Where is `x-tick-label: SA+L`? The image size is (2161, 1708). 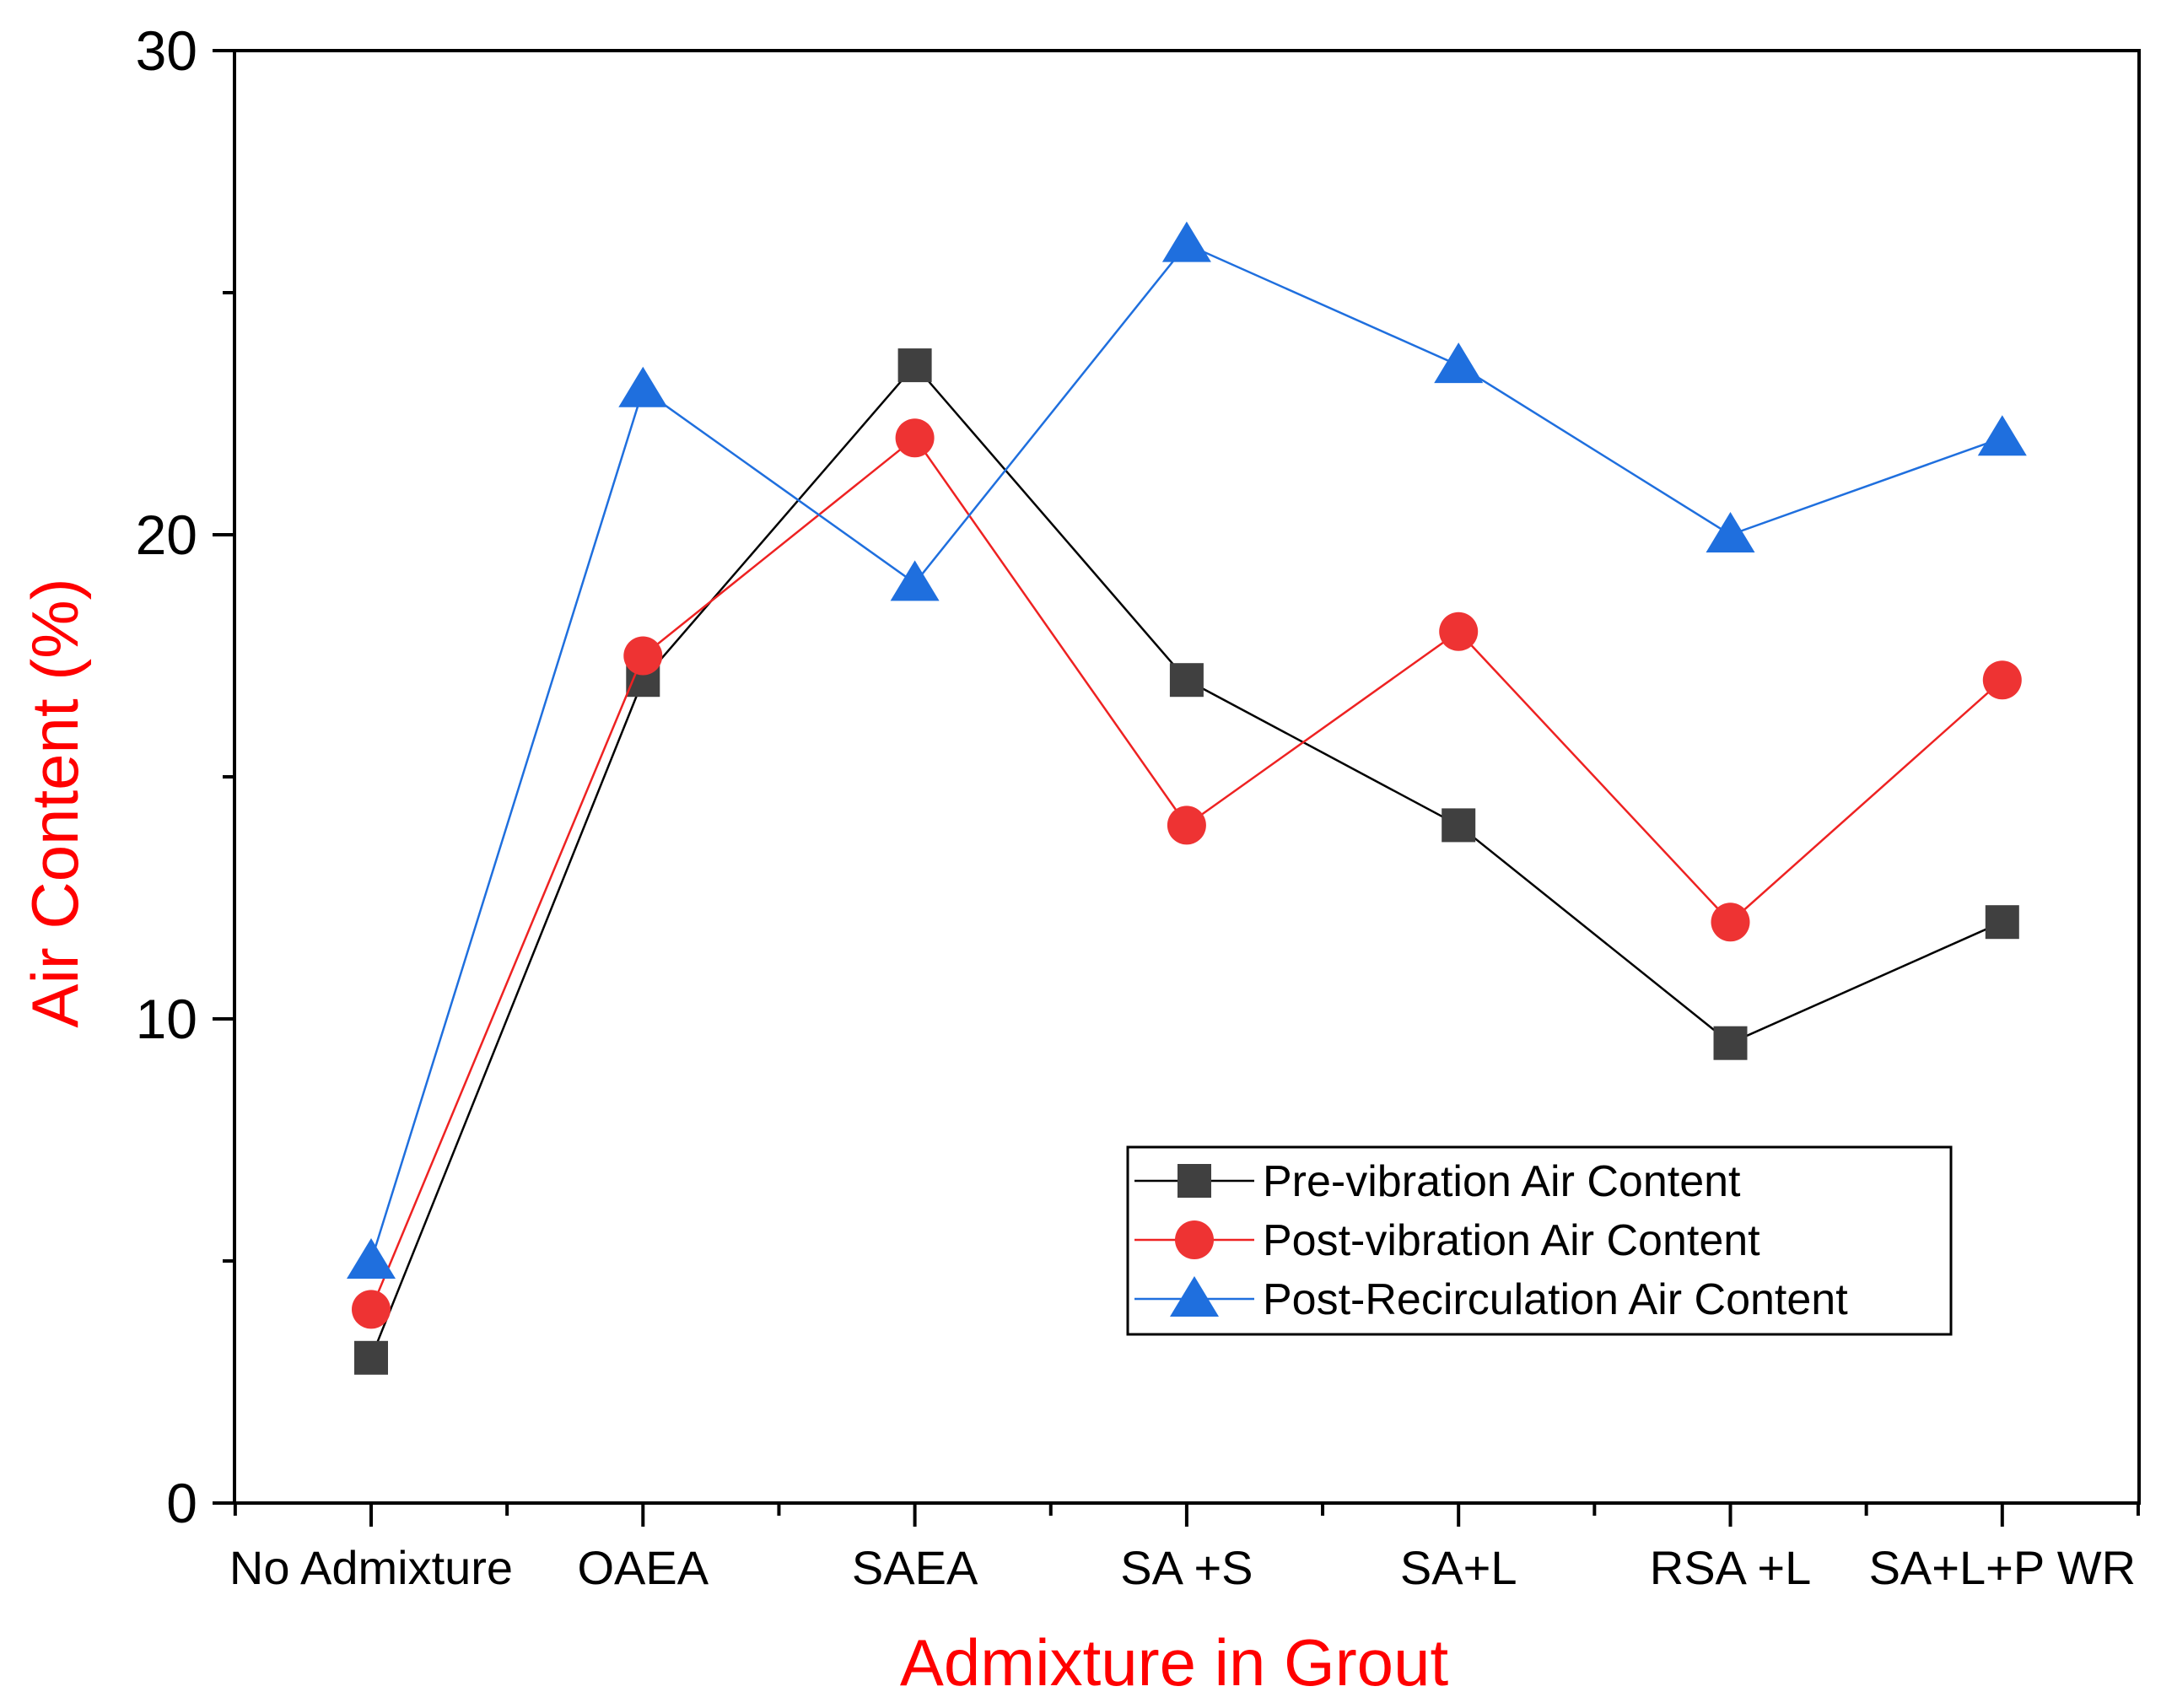
x-tick-label: SA+L is located at coordinates (1459, 1567).